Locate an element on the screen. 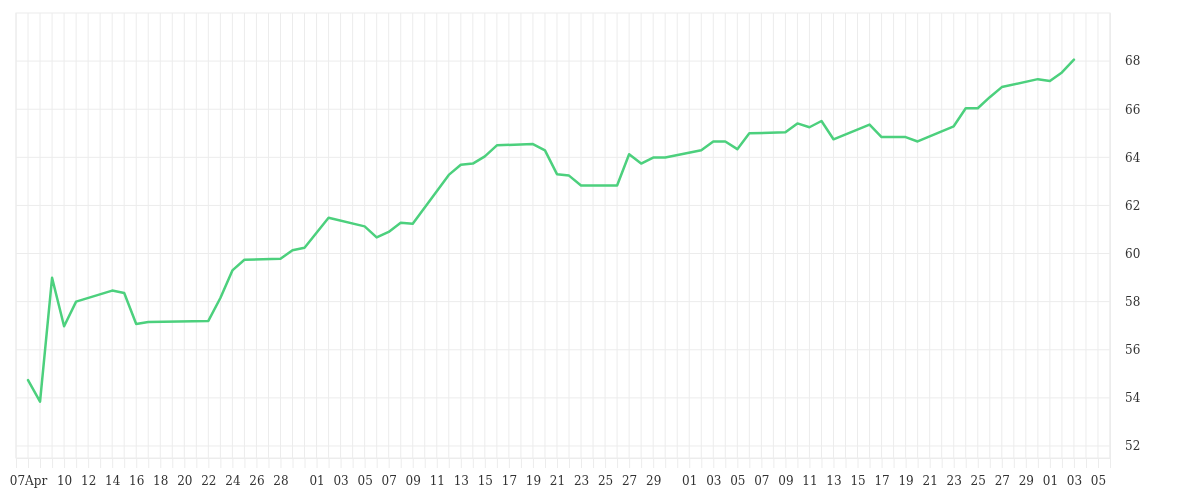 The width and height of the screenshot is (1200, 500). x-tick-label: 22 is located at coordinates (209, 480).